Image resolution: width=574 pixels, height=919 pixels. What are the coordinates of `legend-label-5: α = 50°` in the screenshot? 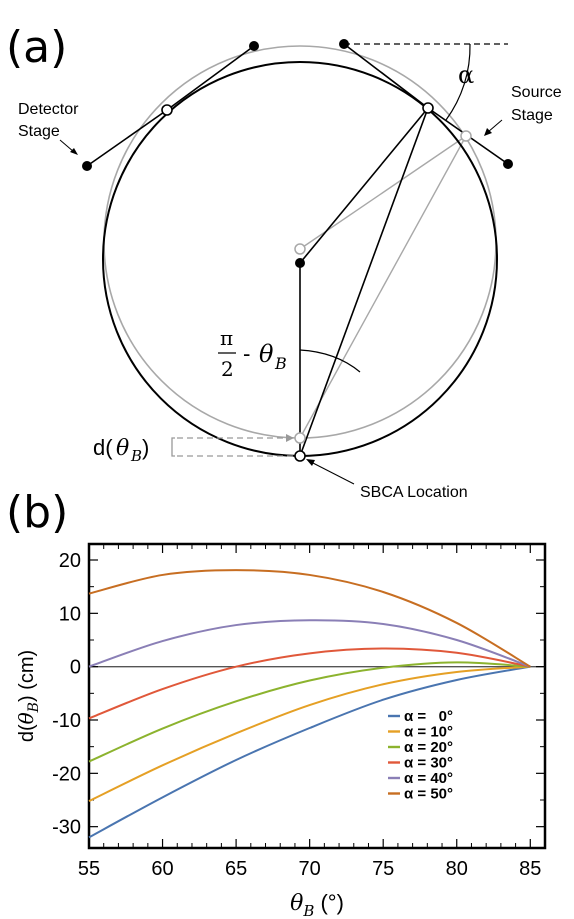 It's located at (428, 794).